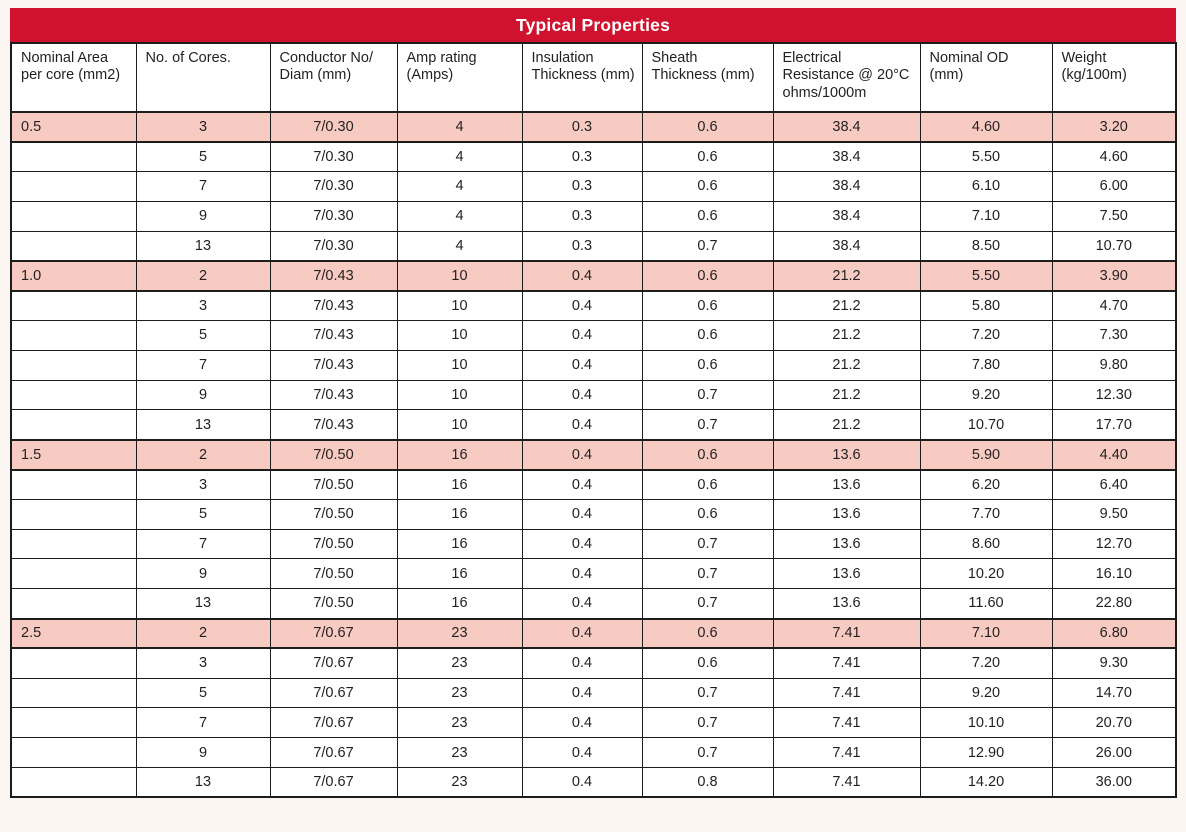 This screenshot has width=1186, height=832. I want to click on group-start-row: 1.0 2 7/0.43 10 0.4 0.6 21.2 5.50 3.90, so click(593, 275).